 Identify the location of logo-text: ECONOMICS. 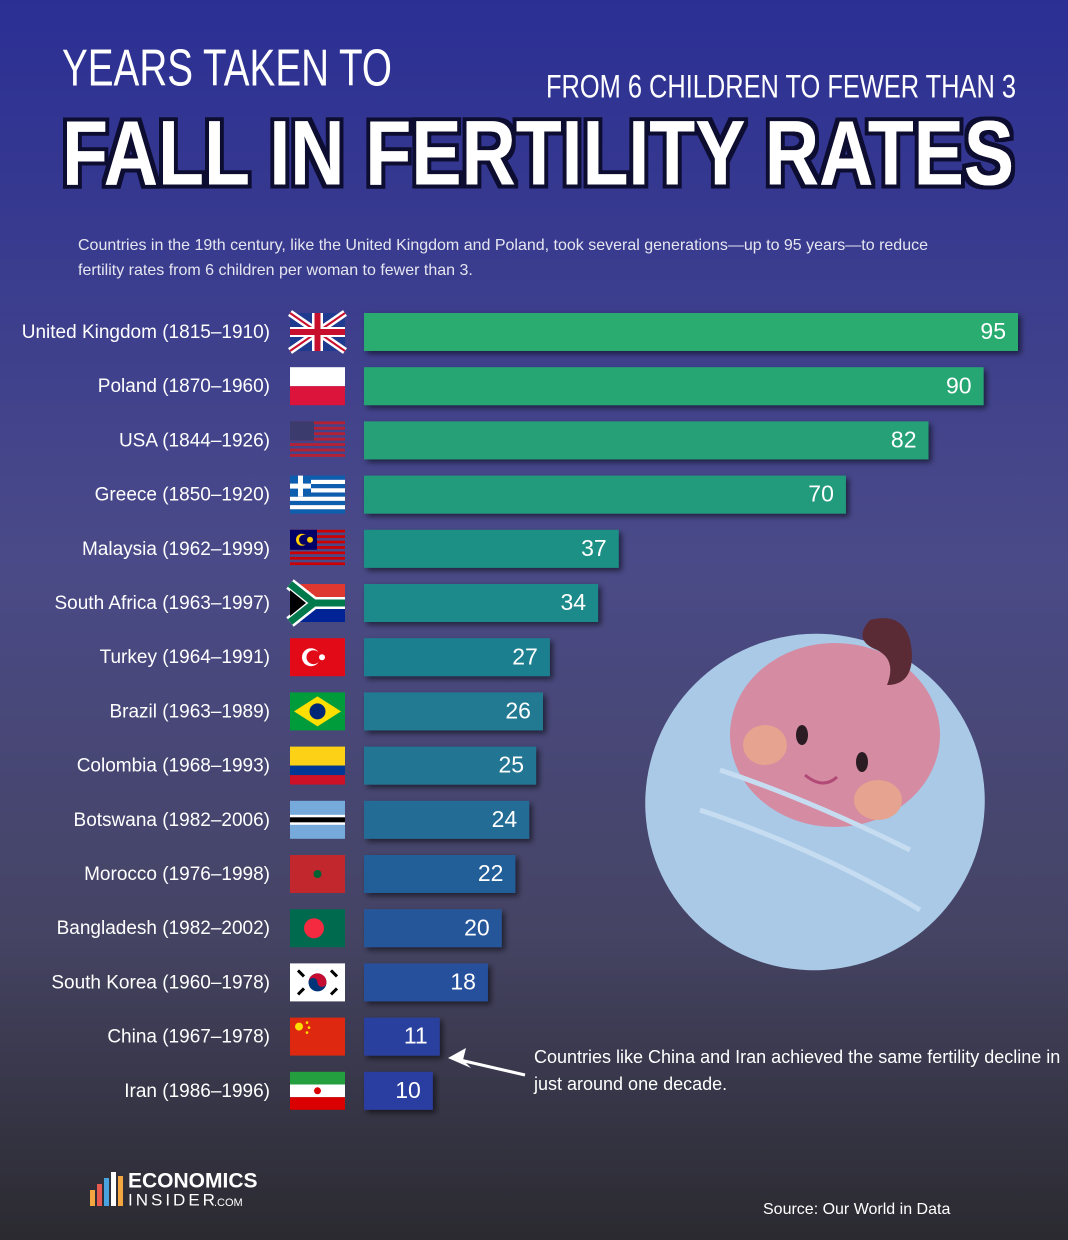
(193, 1181).